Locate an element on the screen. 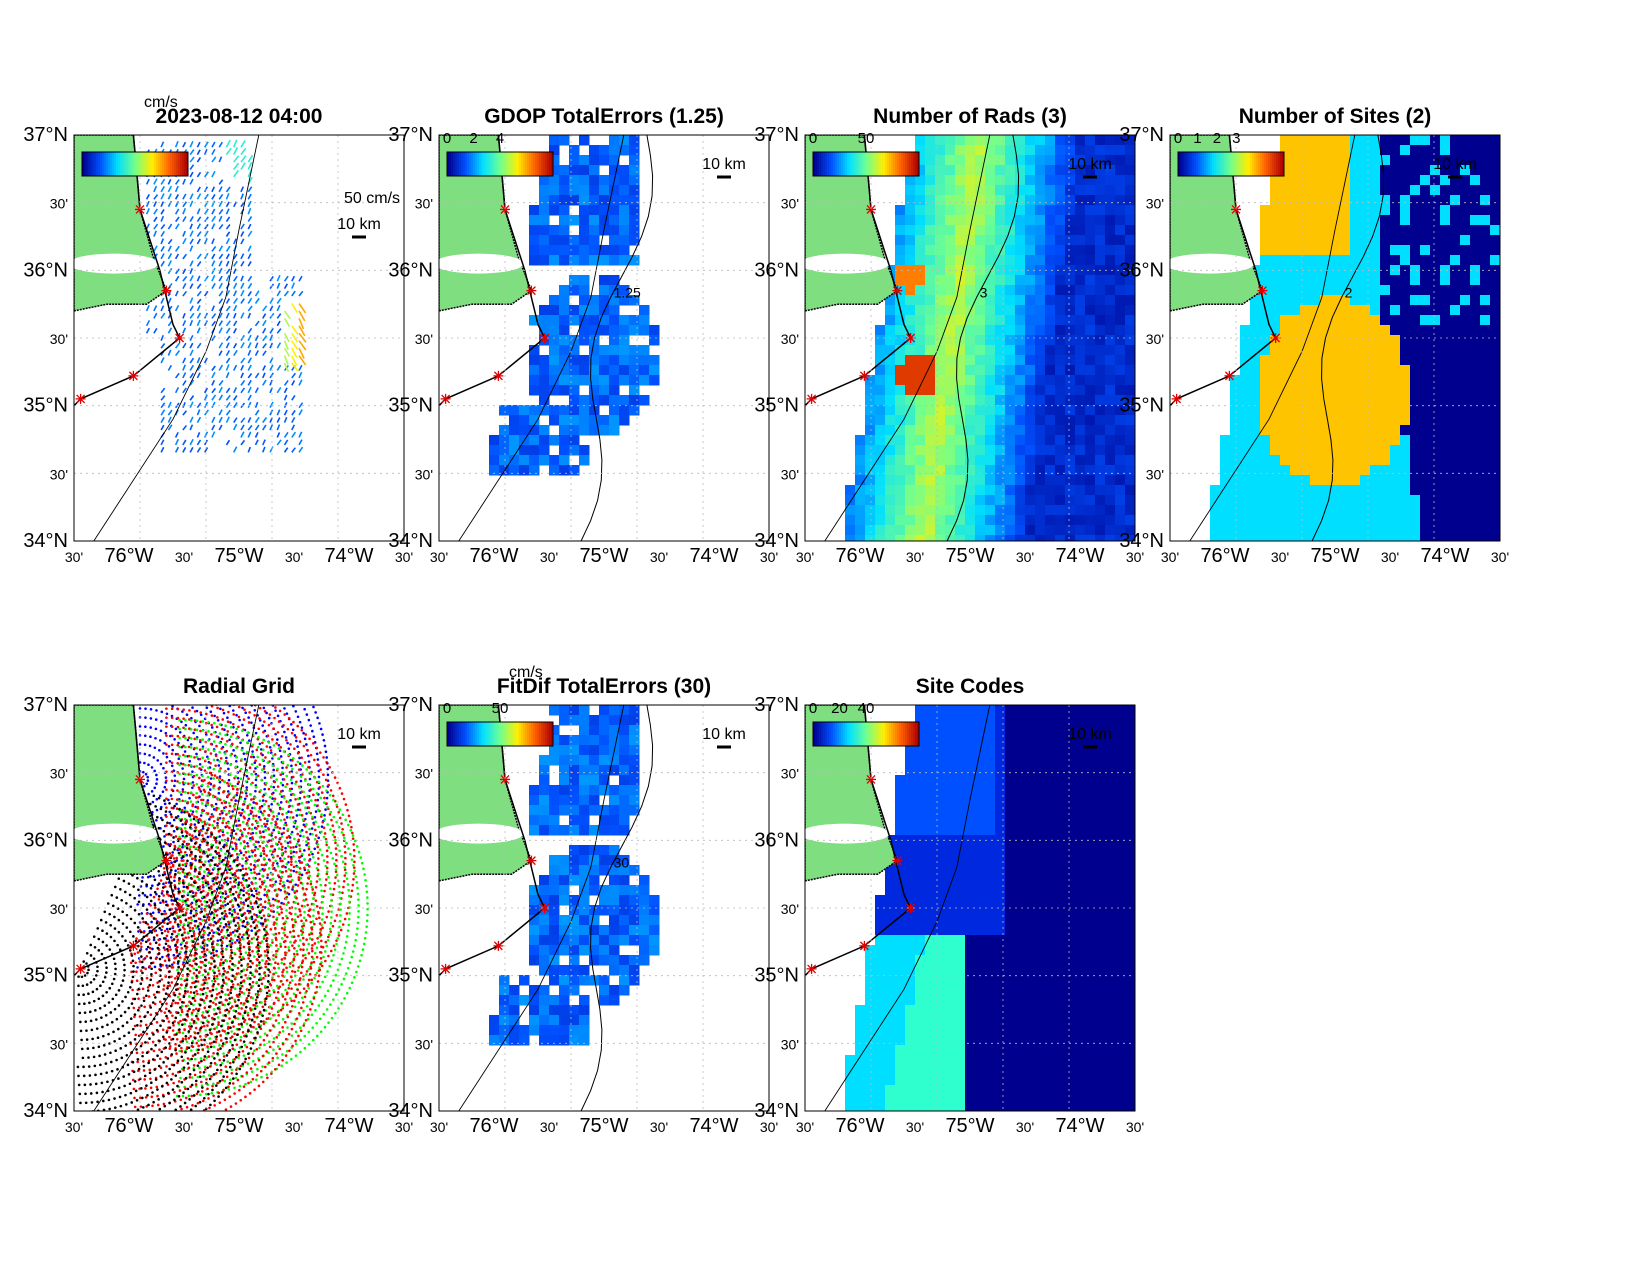 The width and height of the screenshot is (1650, 1275). lat-label: 36°N is located at coordinates (1141, 270).